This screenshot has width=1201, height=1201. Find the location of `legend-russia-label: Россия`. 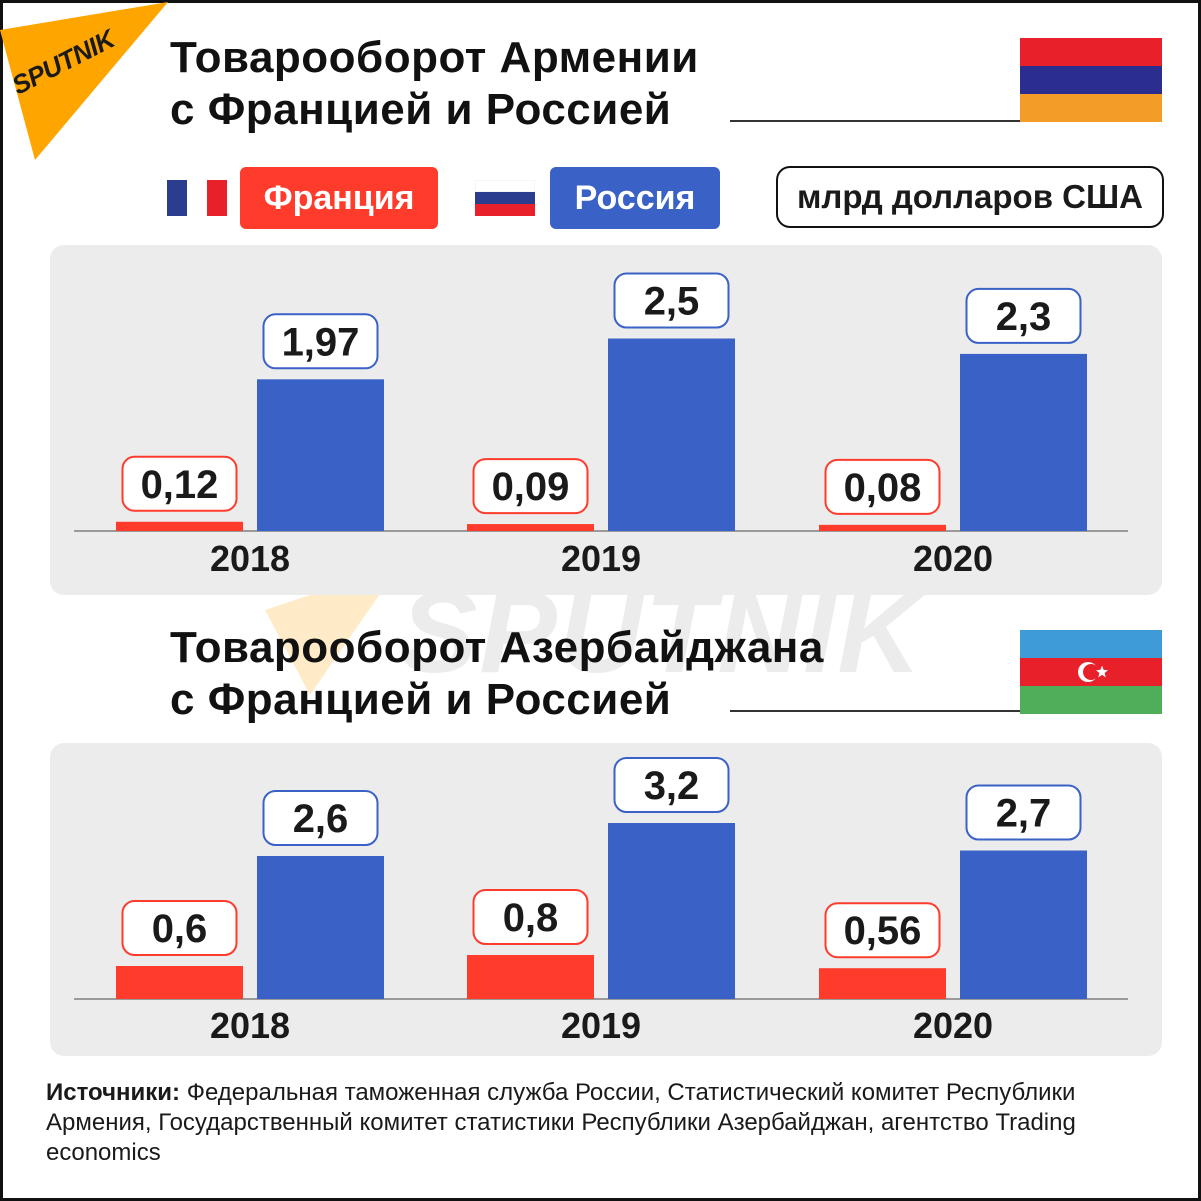

legend-russia-label: Россия is located at coordinates (635, 197).